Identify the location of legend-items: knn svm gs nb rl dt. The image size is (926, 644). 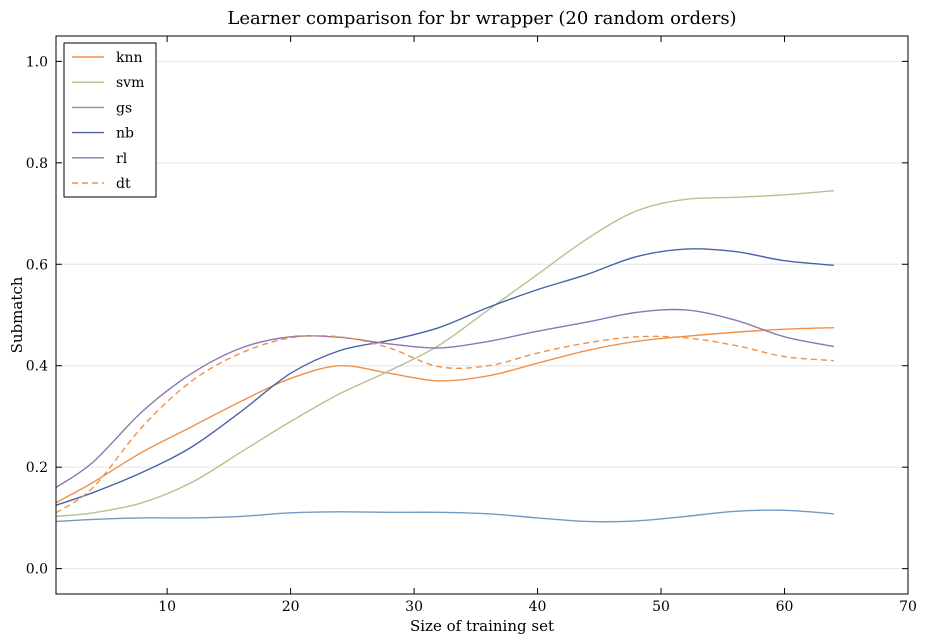
(108, 121).